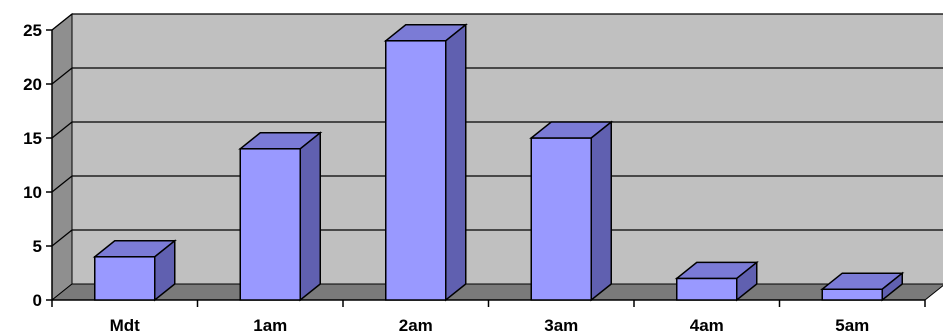  What do you see at coordinates (125, 325) in the screenshot?
I see `x-tick-label: Mdt` at bounding box center [125, 325].